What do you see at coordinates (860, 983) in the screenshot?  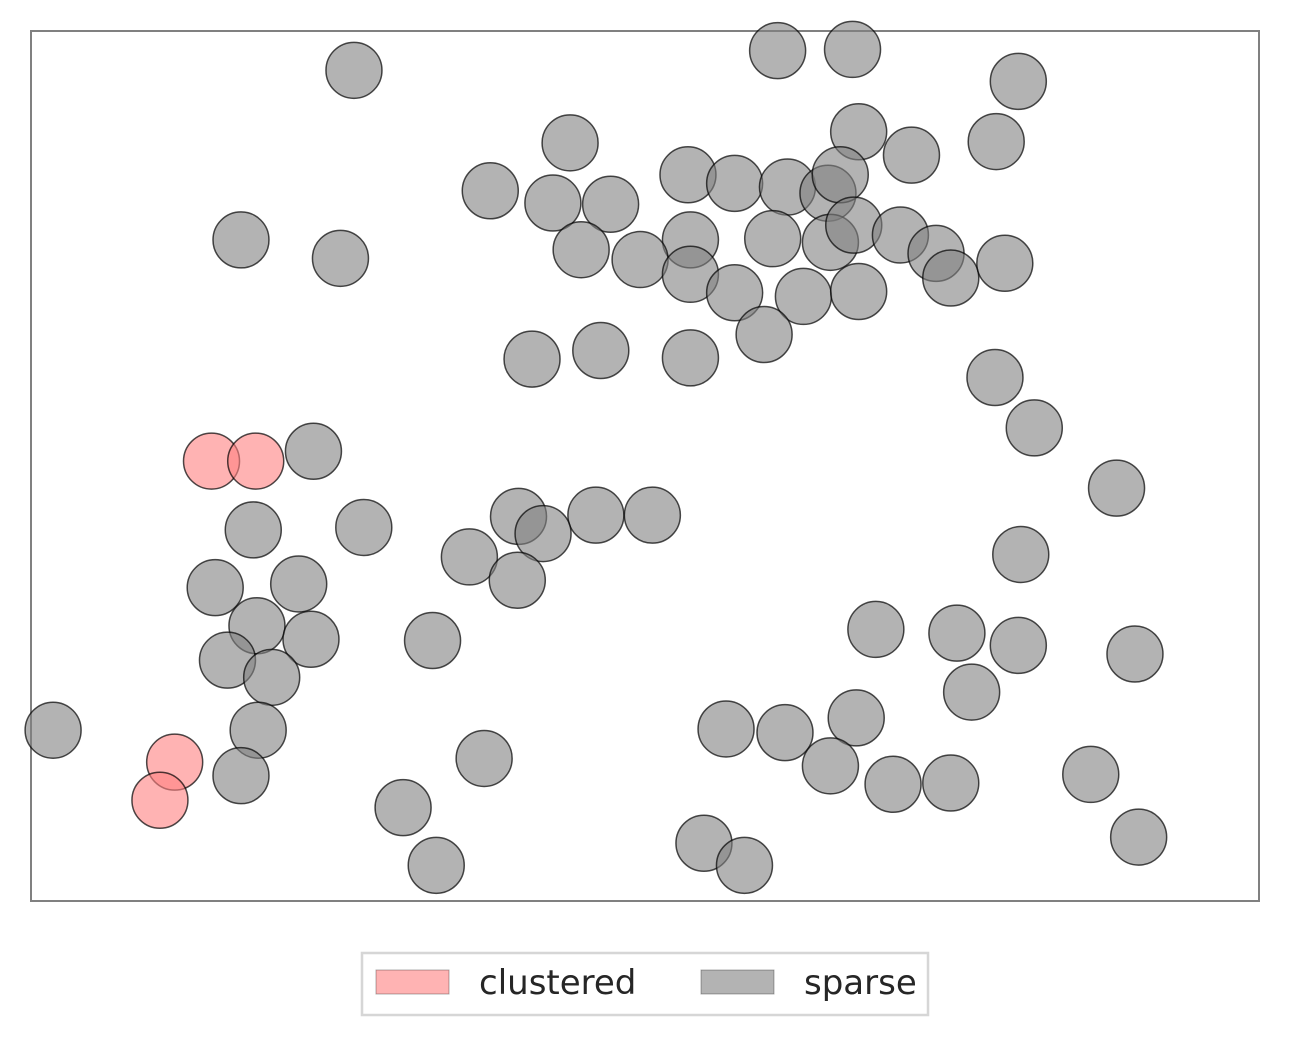 I see `legend-label-sparse: sparse` at bounding box center [860, 983].